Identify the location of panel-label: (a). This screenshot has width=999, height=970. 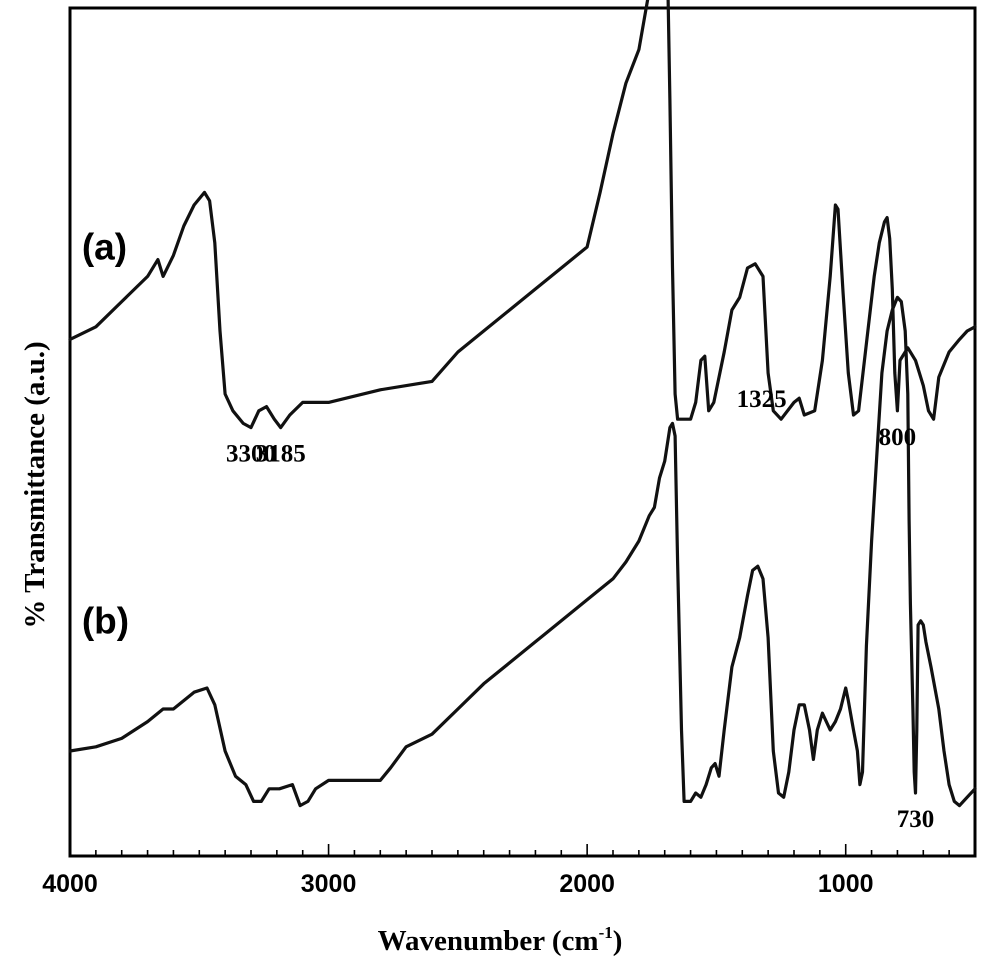
(104, 247).